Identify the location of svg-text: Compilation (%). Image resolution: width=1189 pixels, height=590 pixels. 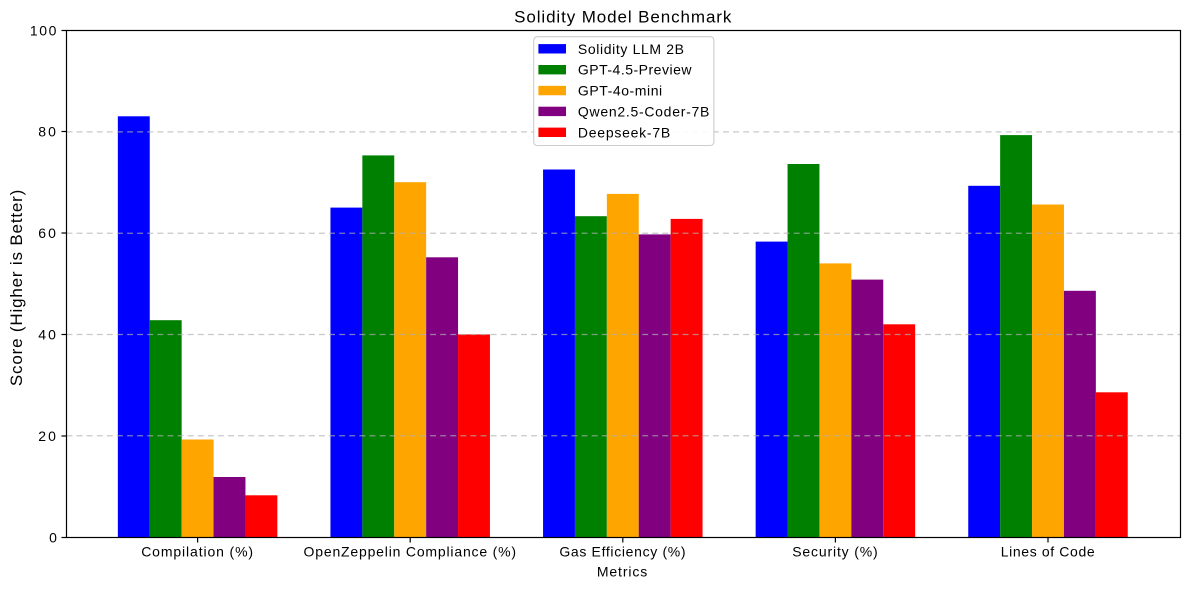
(197, 552).